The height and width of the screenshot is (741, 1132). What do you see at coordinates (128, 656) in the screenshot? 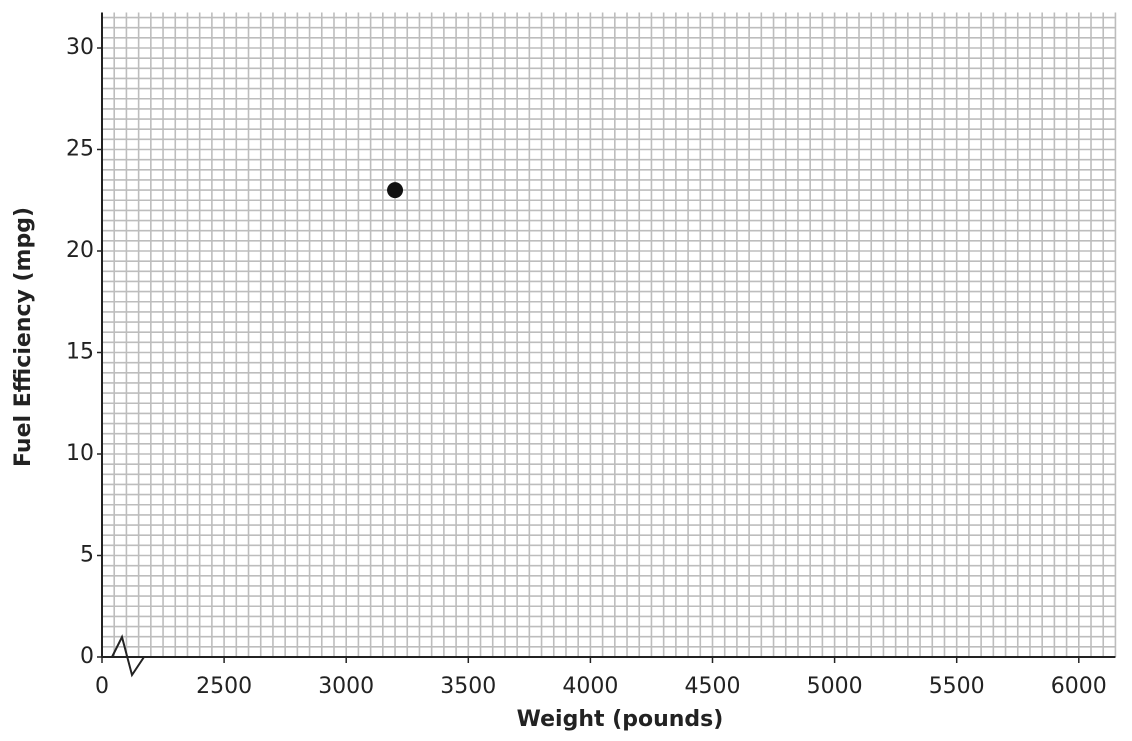
I see `axis-break` at bounding box center [128, 656].